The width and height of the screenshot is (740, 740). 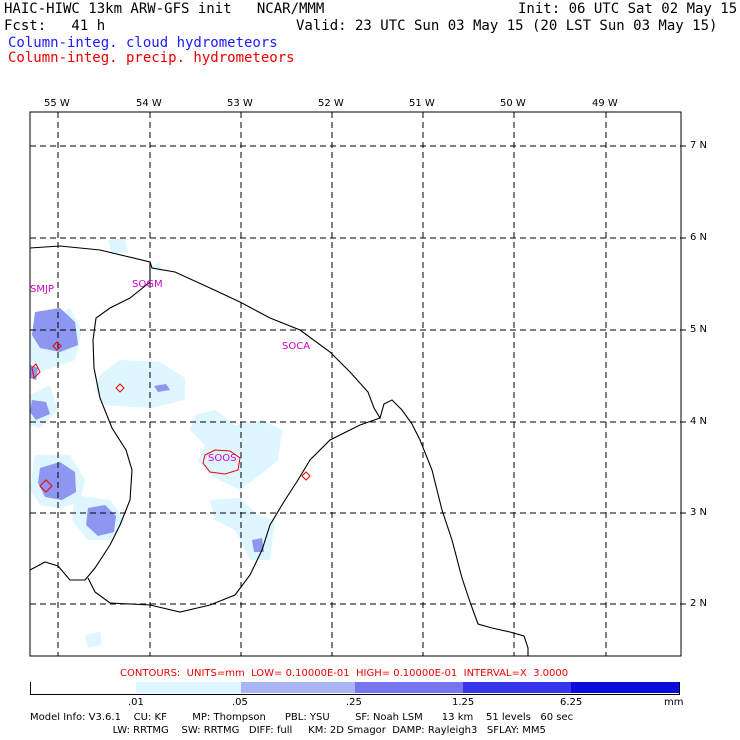 What do you see at coordinates (171, 417) in the screenshot?
I see `precip-contours` at bounding box center [171, 417].